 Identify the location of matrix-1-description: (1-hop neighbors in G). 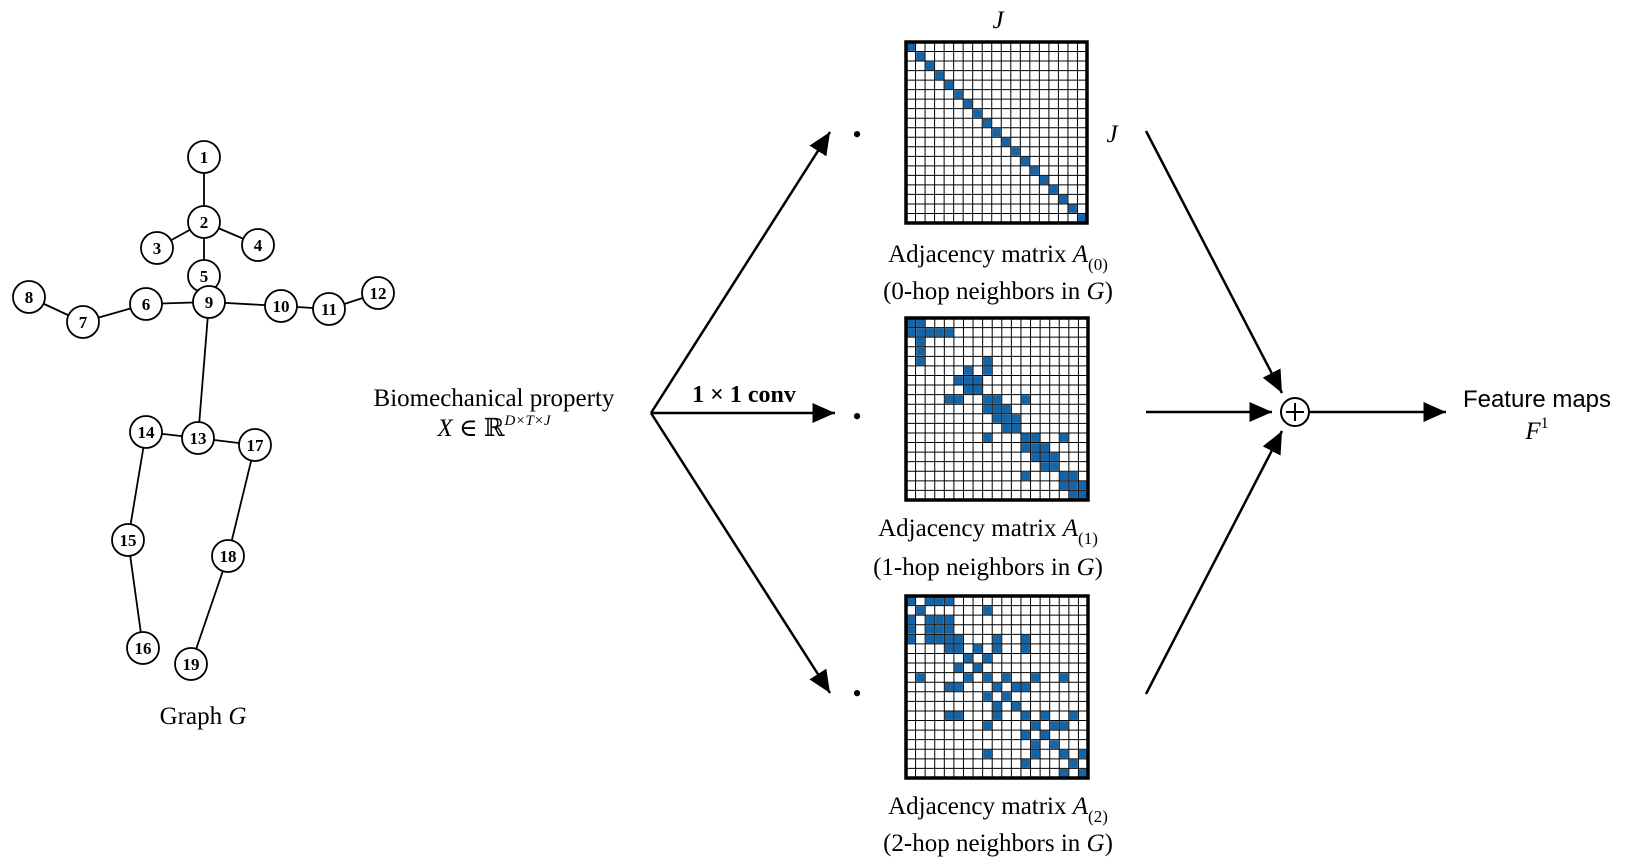
(988, 567).